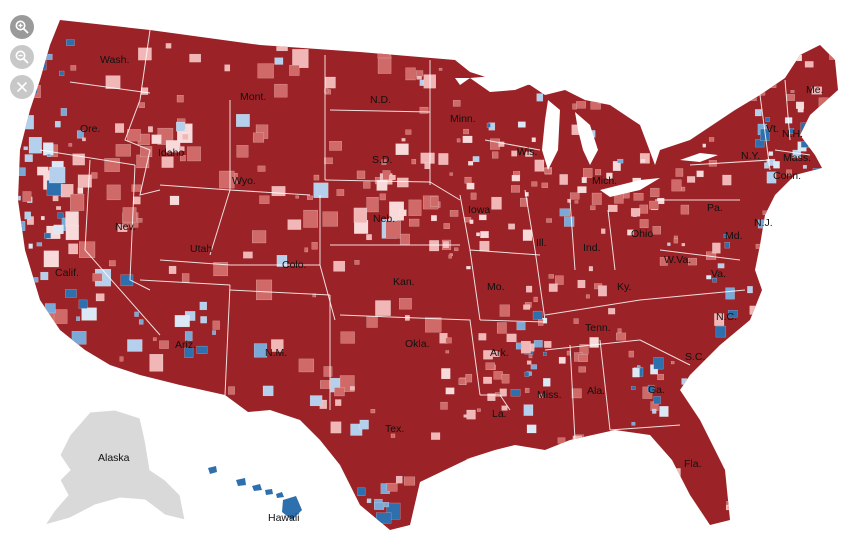 This screenshot has width=850, height=542. What do you see at coordinates (384, 219) in the screenshot?
I see `label-ne: Neb.` at bounding box center [384, 219].